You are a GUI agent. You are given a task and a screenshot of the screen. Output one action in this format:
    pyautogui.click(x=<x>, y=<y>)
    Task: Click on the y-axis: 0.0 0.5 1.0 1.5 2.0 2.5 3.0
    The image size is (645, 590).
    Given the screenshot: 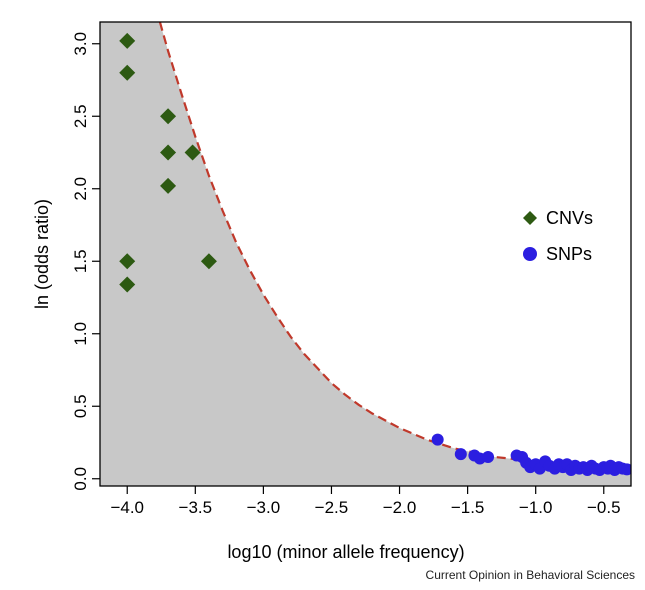 What is the action you would take?
    pyautogui.click(x=85, y=261)
    